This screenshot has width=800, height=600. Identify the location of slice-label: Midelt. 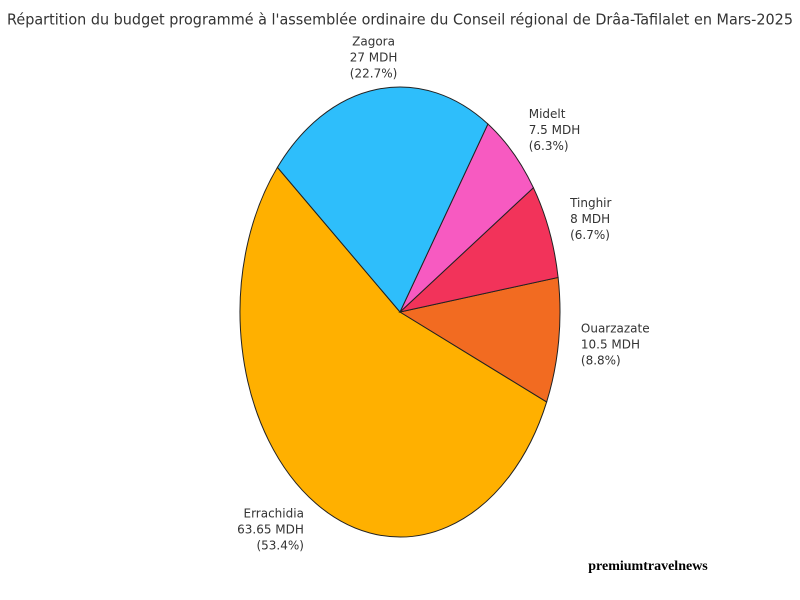
(547, 114).